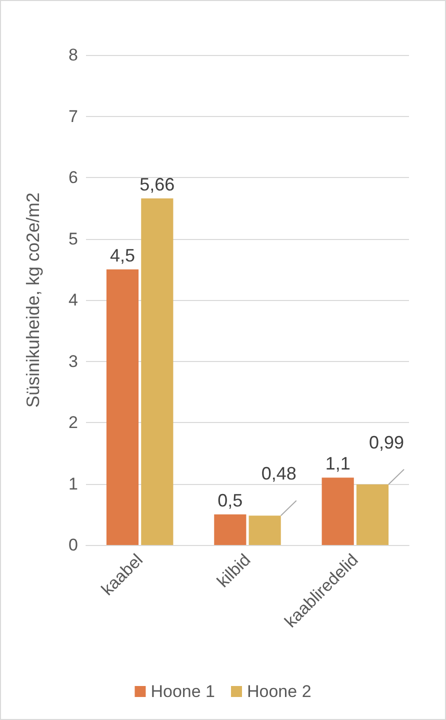 The width and height of the screenshot is (446, 720). I want to click on y-tick-label: 0, so click(73, 545).